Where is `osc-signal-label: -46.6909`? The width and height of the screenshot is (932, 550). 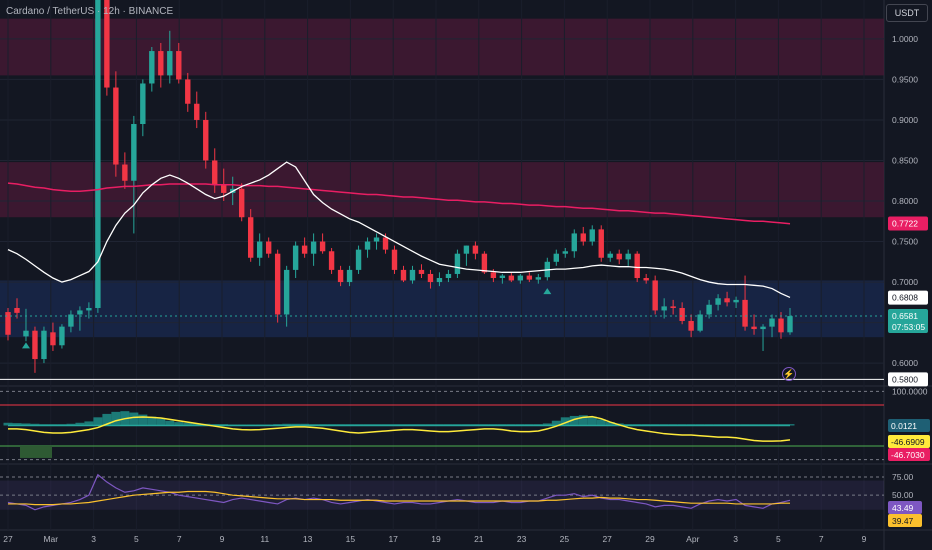
osc-signal-label: -46.6909 is located at coordinates (908, 442).